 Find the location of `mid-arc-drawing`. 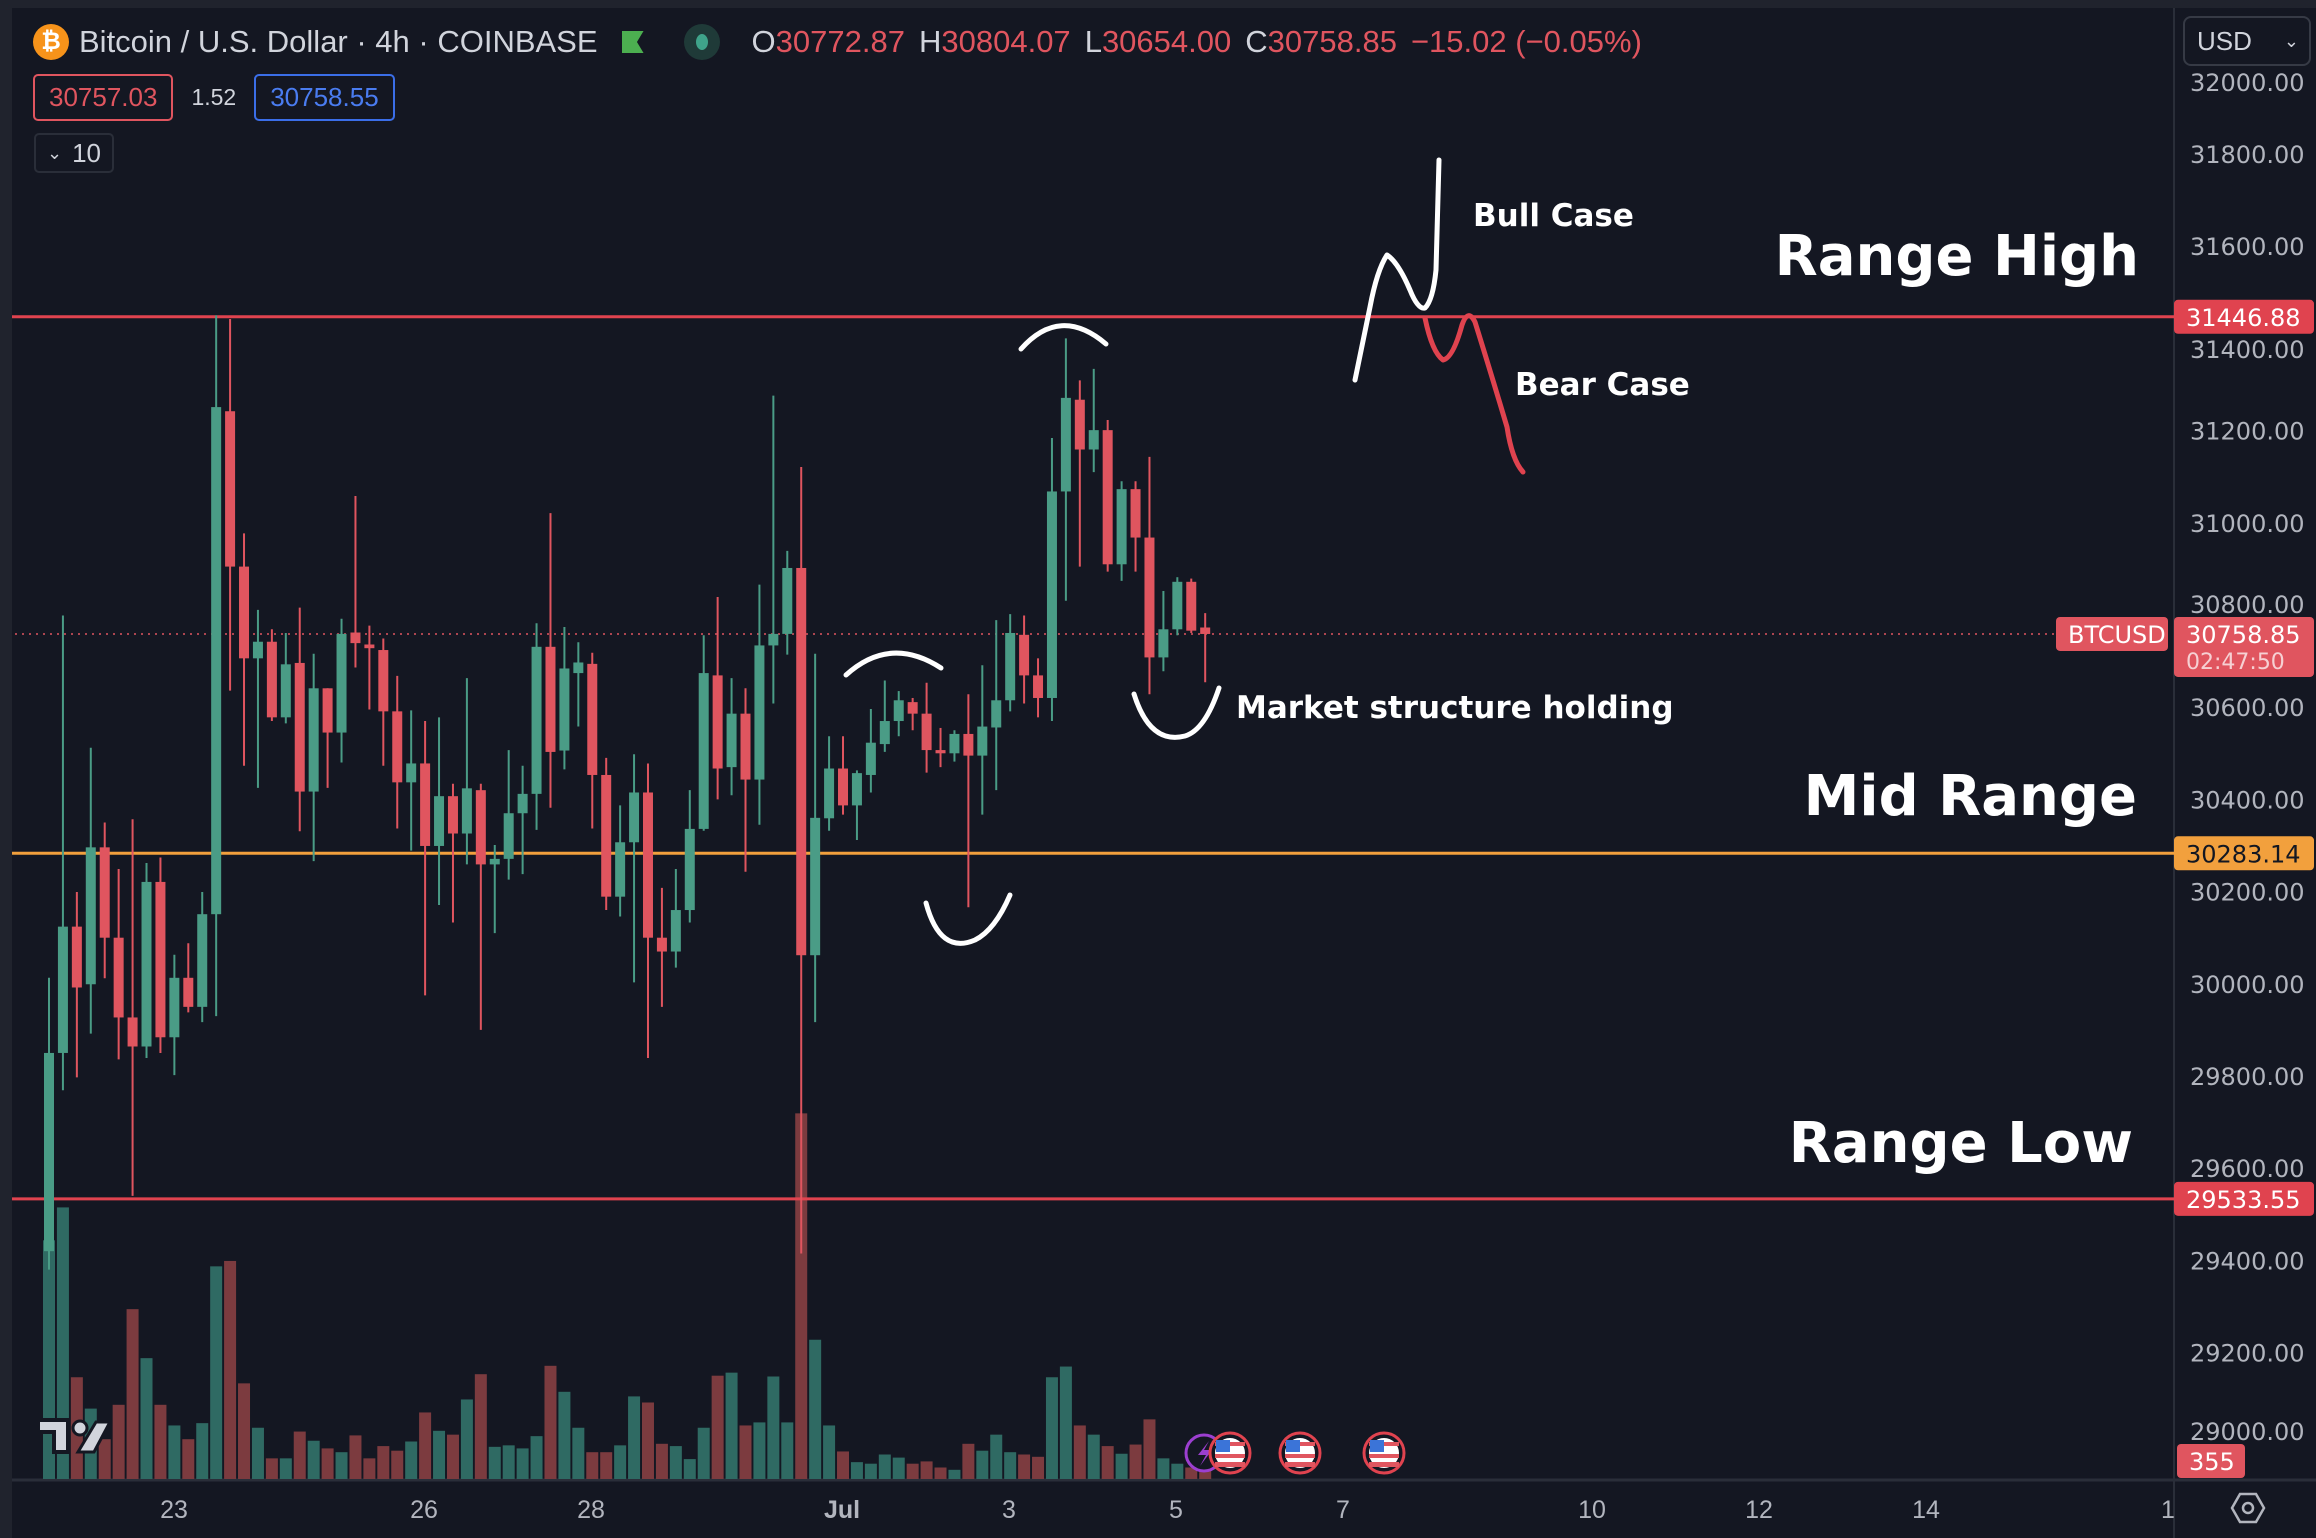

mid-arc-drawing is located at coordinates (893, 664).